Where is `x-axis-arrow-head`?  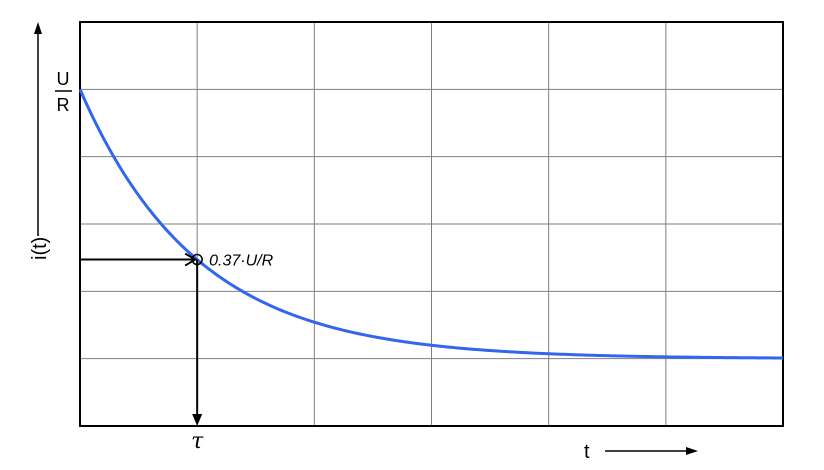 x-axis-arrow-head is located at coordinates (692, 451).